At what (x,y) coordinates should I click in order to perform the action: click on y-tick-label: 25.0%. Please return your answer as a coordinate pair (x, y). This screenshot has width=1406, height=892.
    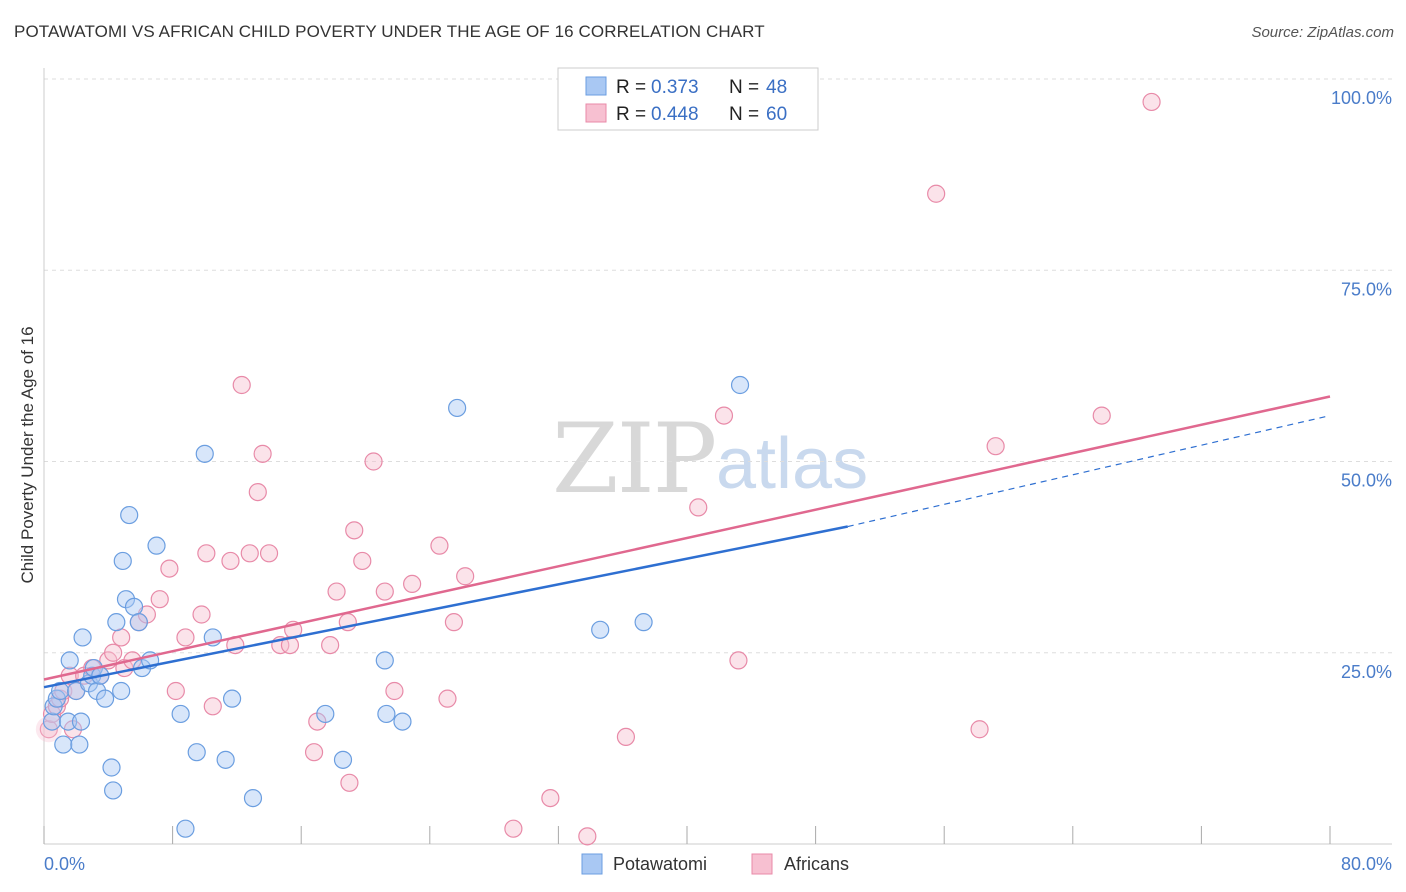
    Looking at the image, I should click on (1366, 672).